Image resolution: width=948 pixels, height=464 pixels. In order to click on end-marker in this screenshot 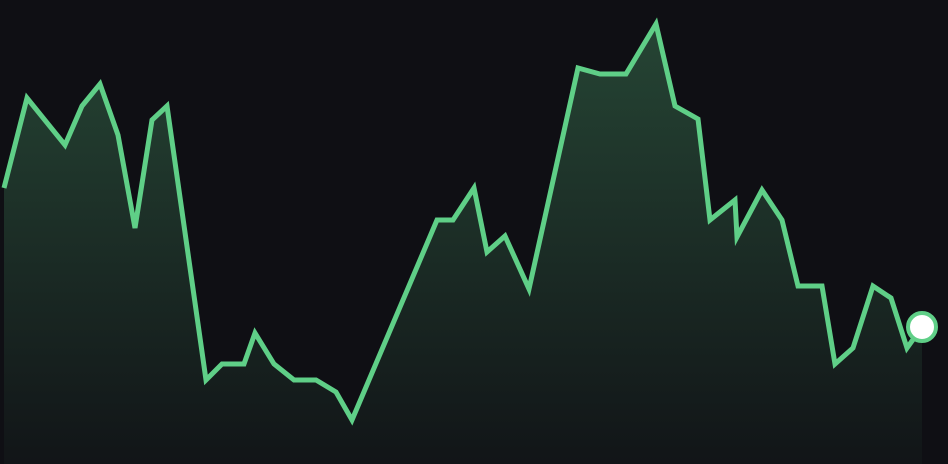, I will do `click(922, 327)`.